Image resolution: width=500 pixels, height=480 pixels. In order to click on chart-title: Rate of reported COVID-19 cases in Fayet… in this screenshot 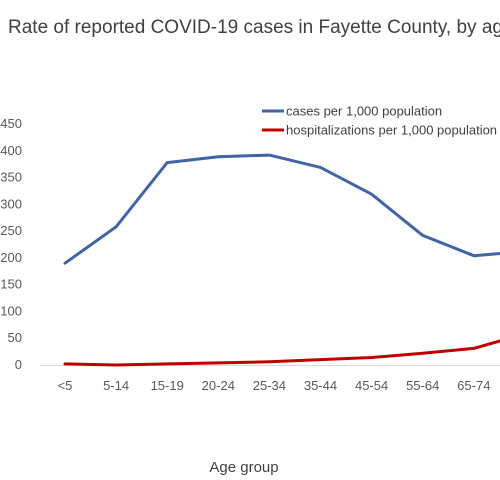, I will do `click(254, 27)`.